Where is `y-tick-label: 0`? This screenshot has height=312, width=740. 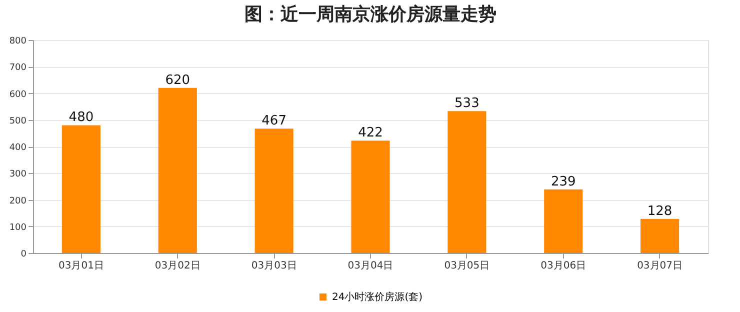 y-tick-label: 0 is located at coordinates (23, 255).